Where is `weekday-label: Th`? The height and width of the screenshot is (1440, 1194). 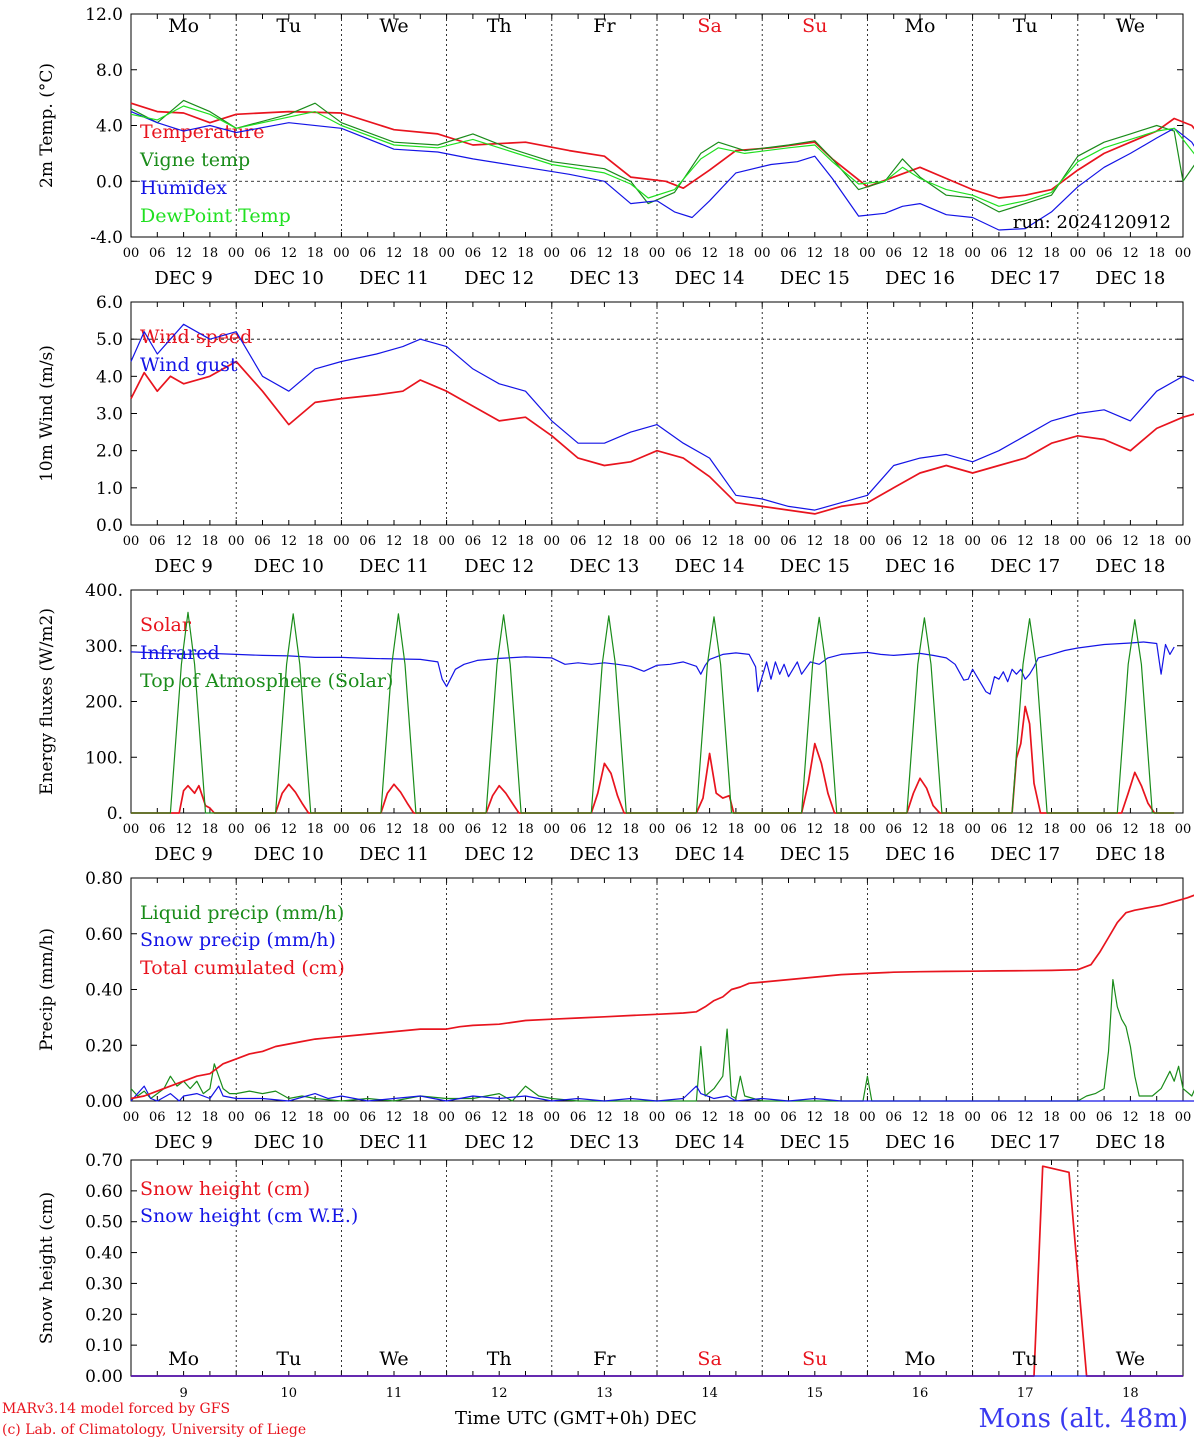
weekday-label: Th is located at coordinates (499, 26).